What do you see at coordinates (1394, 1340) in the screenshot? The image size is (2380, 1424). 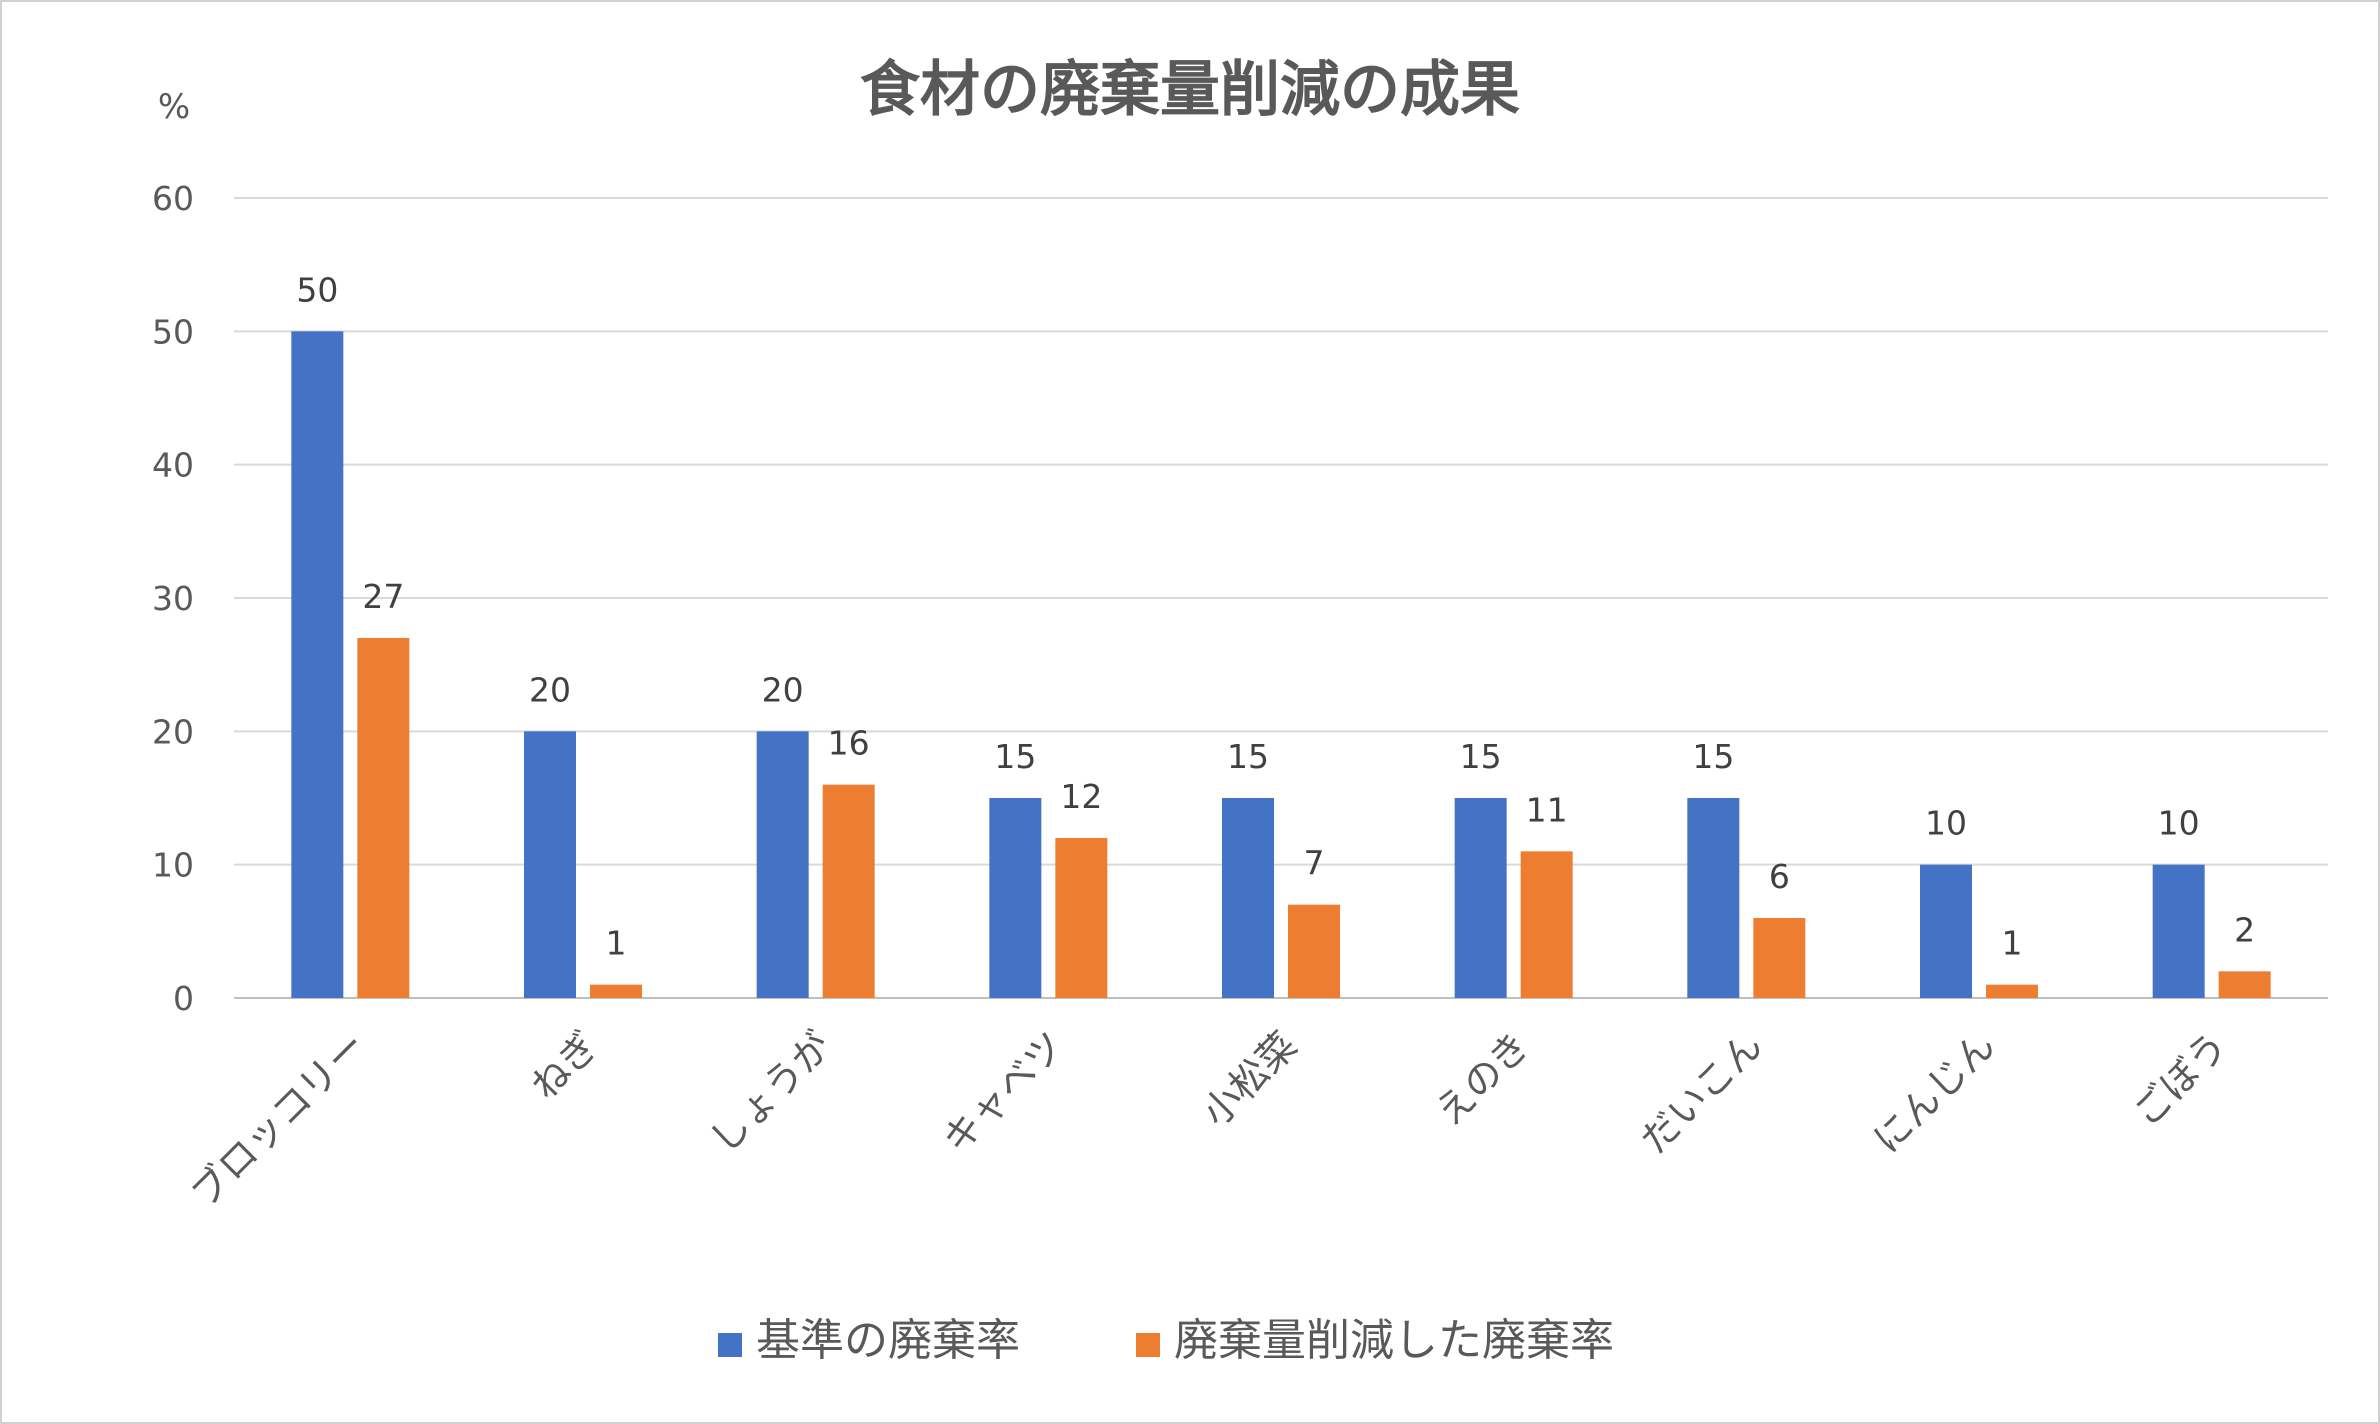 I see `legend-label: 廃棄量削減した廃棄率` at bounding box center [1394, 1340].